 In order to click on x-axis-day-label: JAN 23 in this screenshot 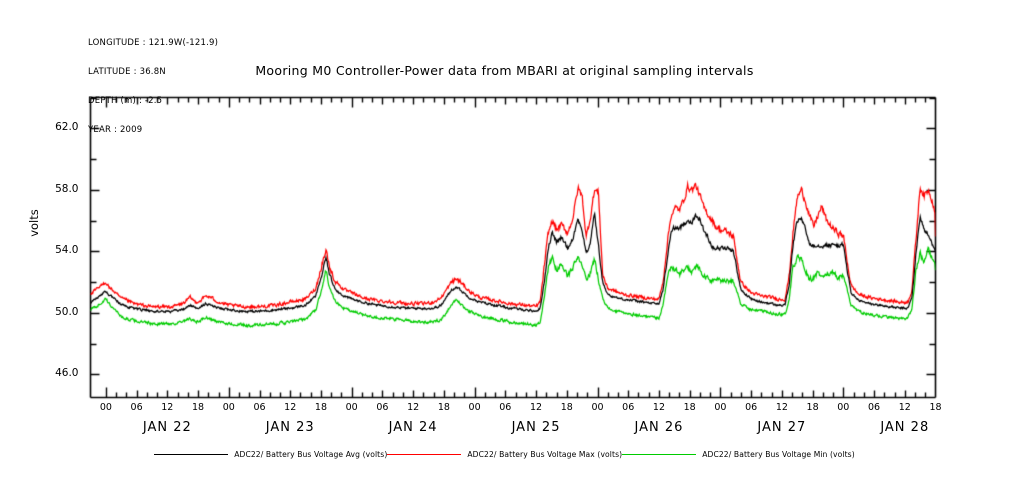, I will do `click(290, 427)`.